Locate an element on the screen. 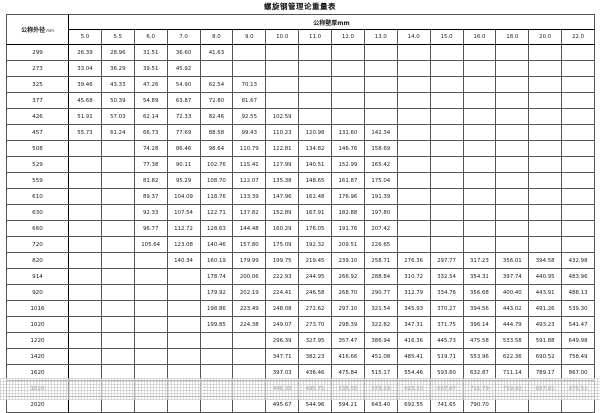 The width and height of the screenshot is (600, 413). weight-cell: 310.72 is located at coordinates (413, 276).